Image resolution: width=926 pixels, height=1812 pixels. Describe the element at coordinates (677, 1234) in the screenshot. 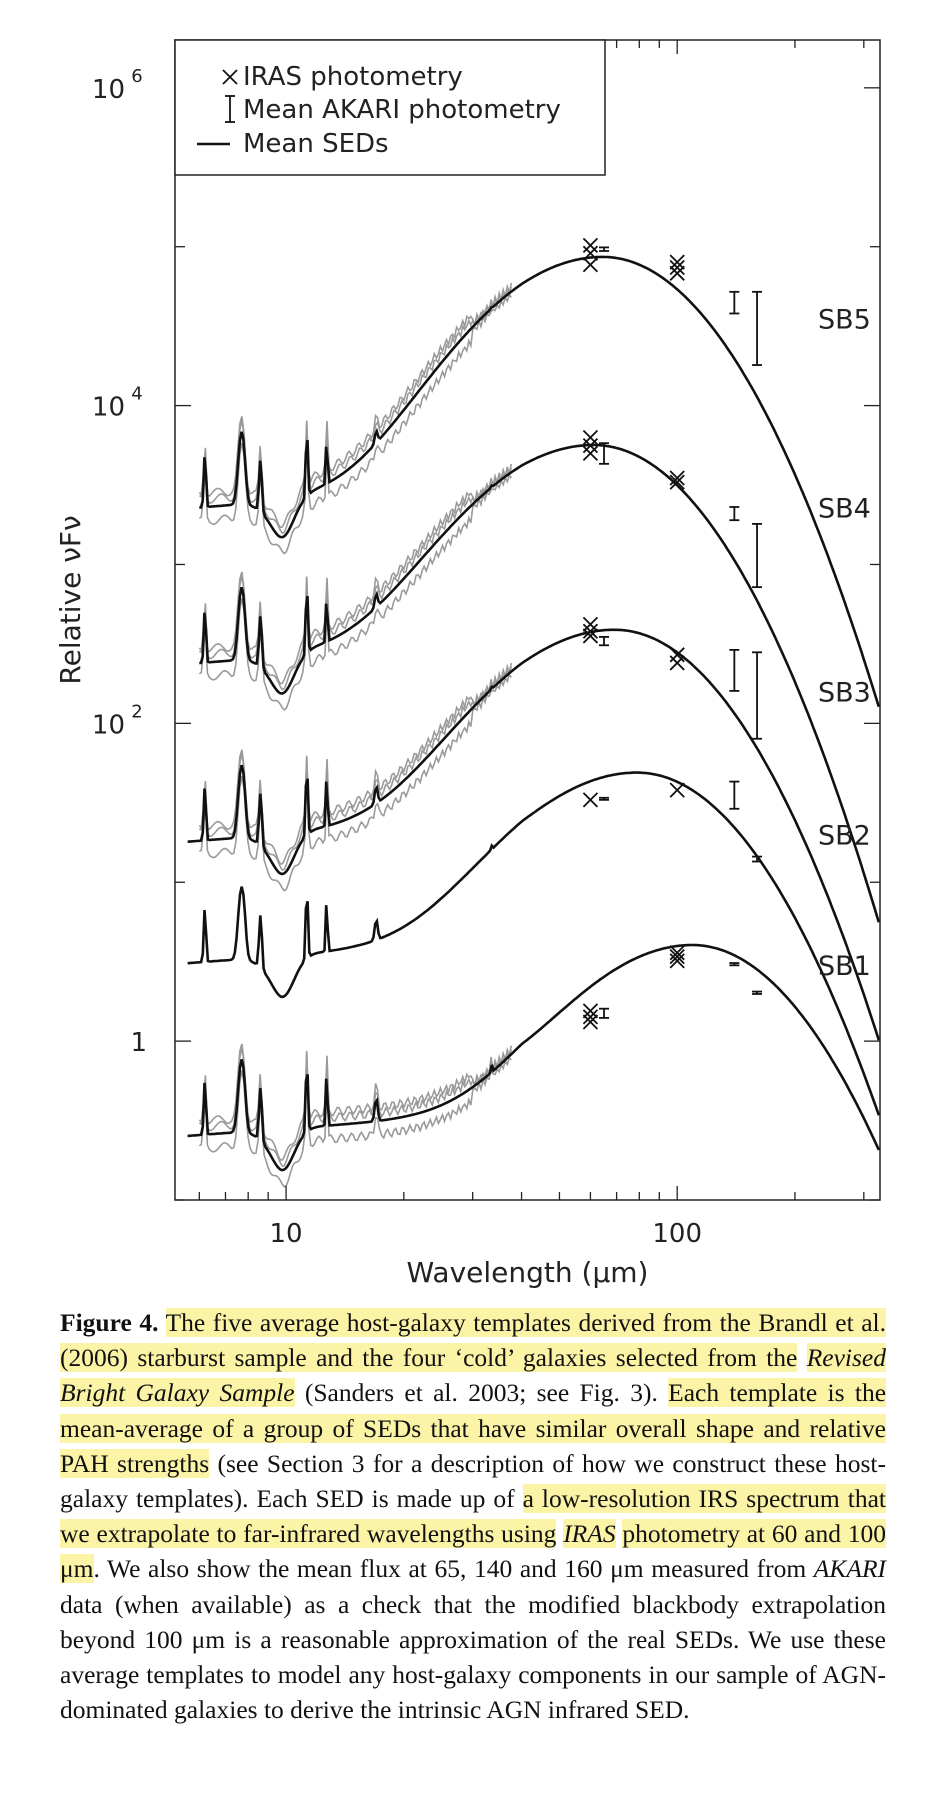

I see `x-tick-label: 100` at that location.